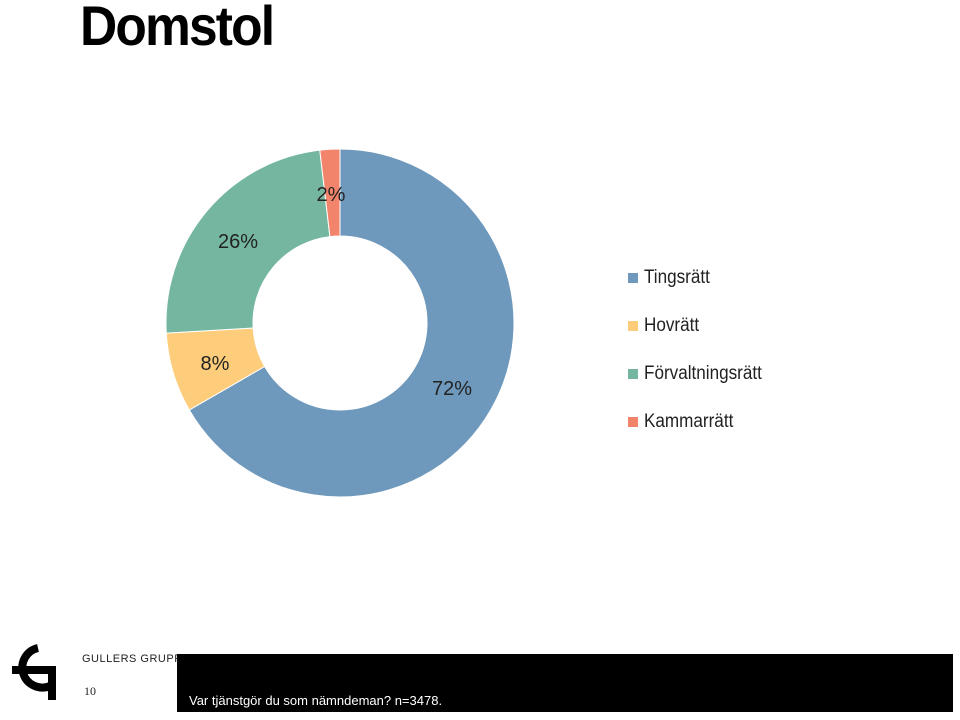  What do you see at coordinates (90, 691) in the screenshot?
I see `page-number: 10` at bounding box center [90, 691].